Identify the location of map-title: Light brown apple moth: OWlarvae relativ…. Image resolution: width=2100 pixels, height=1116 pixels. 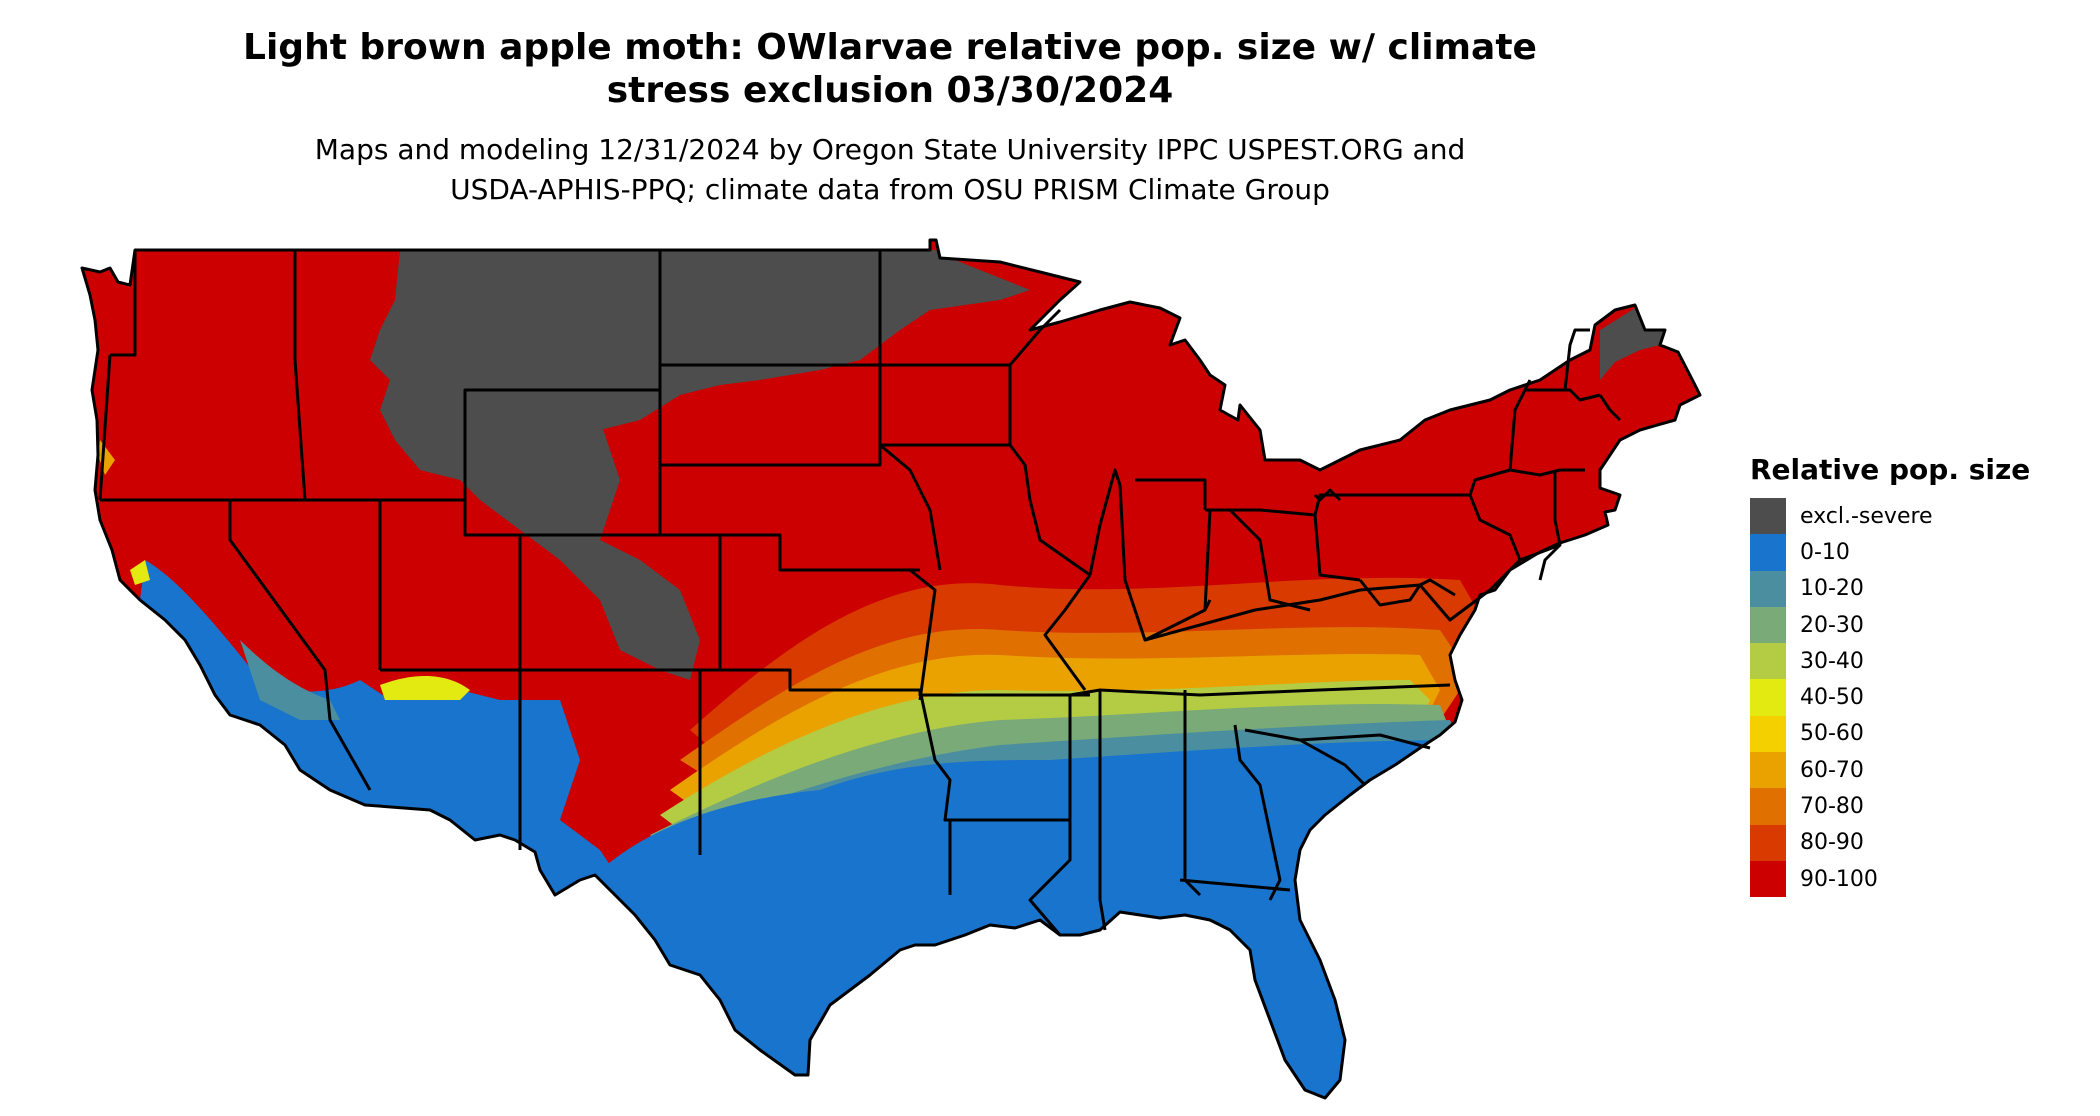
(890, 69).